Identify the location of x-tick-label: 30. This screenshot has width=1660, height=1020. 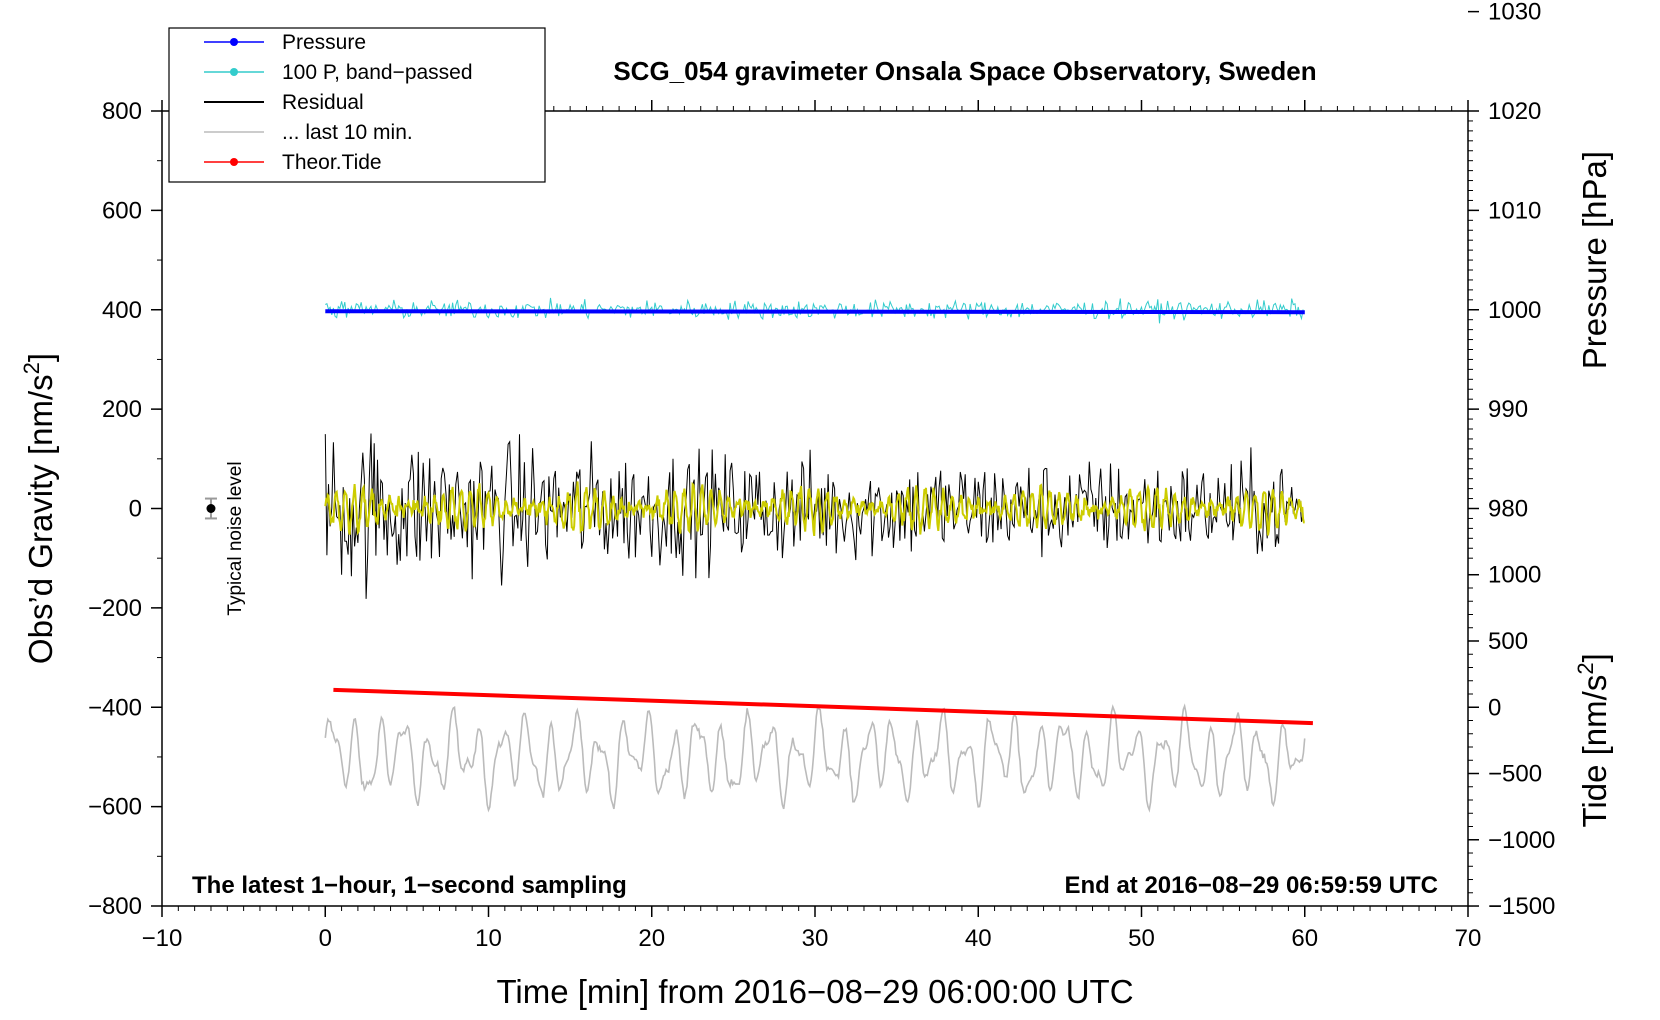
(815, 938).